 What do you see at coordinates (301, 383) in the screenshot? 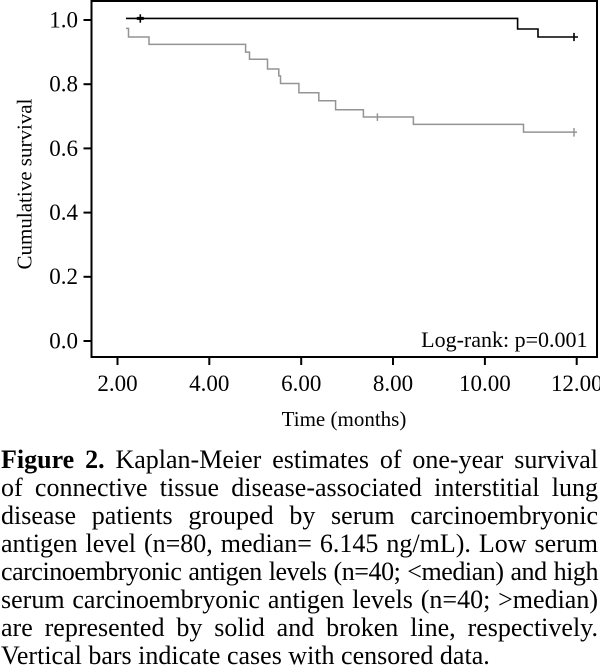
I see `svg-text: 6.00` at bounding box center [301, 383].